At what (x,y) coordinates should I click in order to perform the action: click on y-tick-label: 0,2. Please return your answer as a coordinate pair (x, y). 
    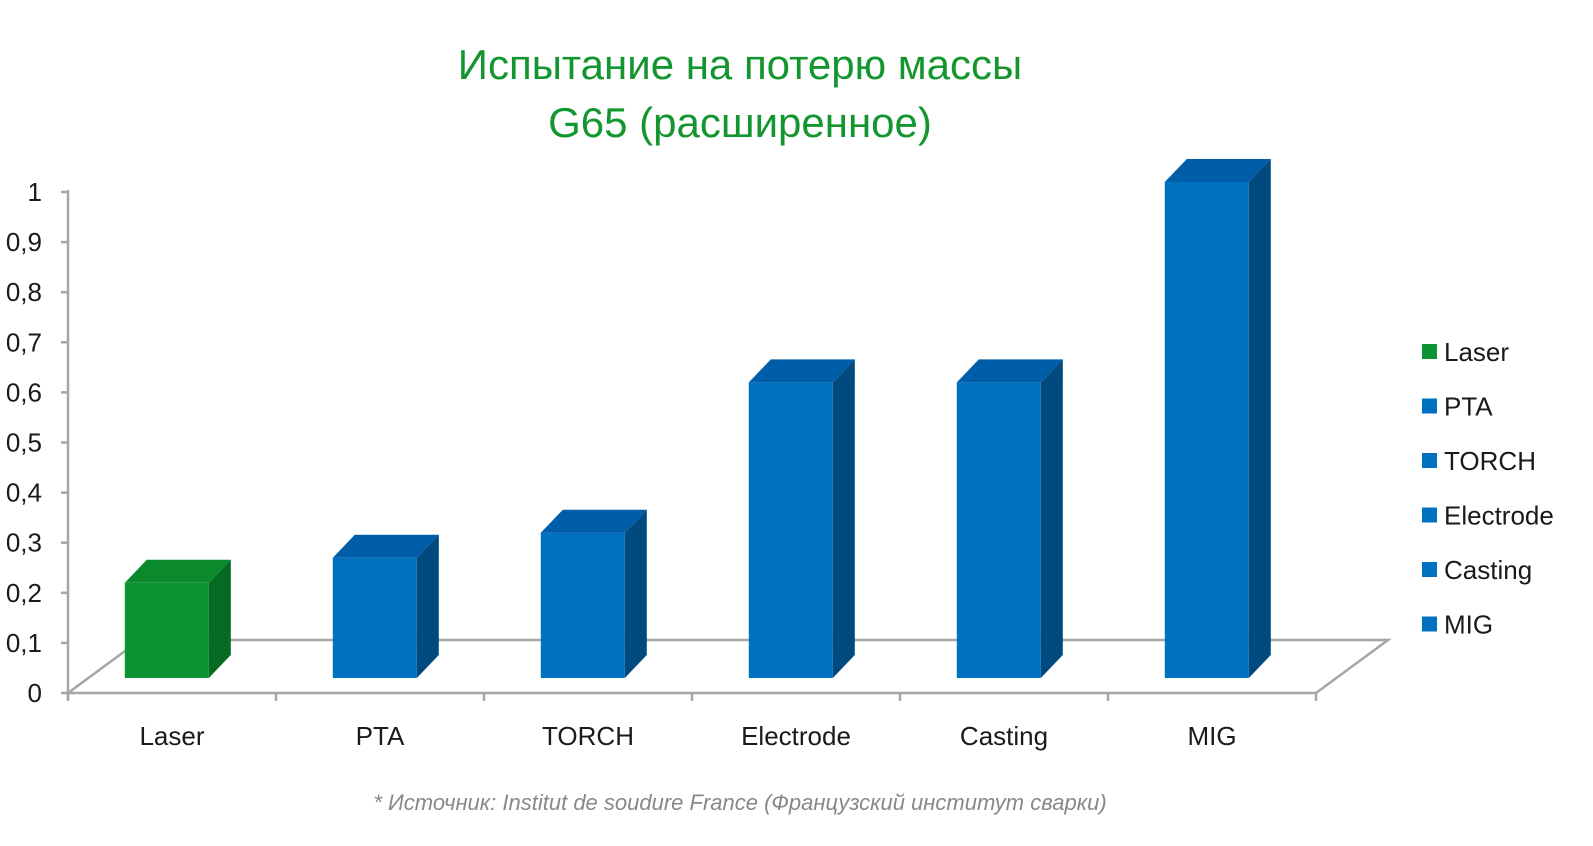
    Looking at the image, I should click on (24, 593).